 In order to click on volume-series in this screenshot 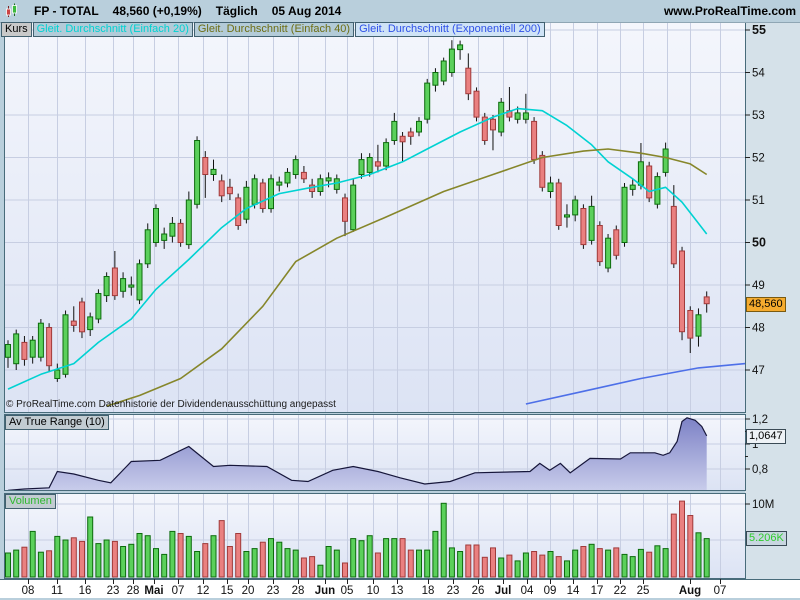, I will do `click(357, 539)`.